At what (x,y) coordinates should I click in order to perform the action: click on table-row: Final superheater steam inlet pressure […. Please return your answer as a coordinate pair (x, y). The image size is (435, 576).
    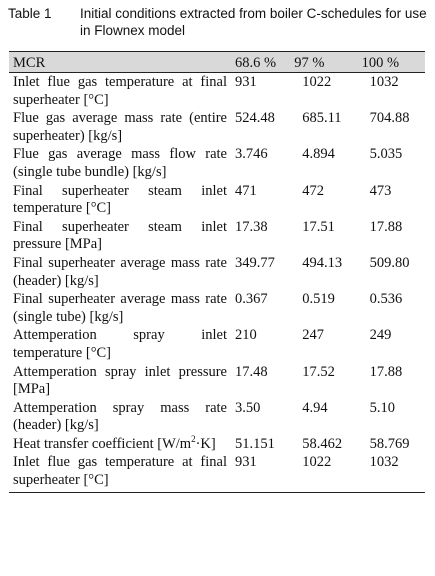
    Looking at the image, I should click on (217, 236).